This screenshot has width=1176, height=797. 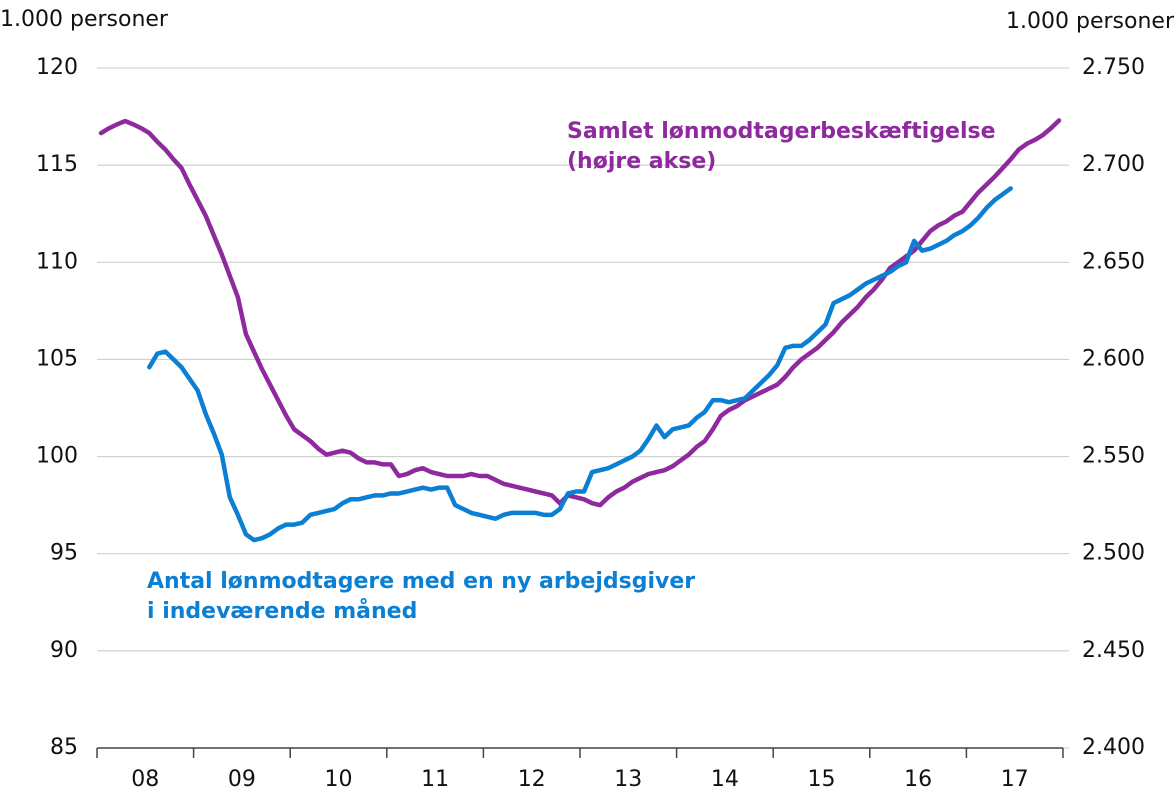 I want to click on y-tick-label: 115, so click(x=57, y=164).